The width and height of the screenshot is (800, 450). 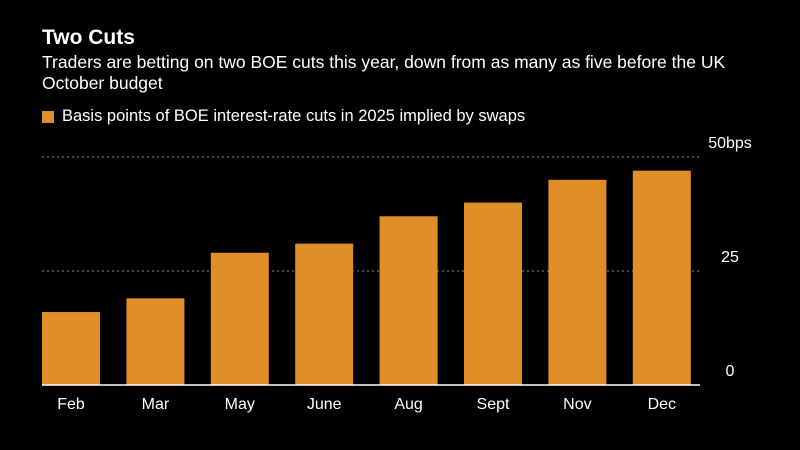 I want to click on x-tick-label: Dec, so click(x=662, y=404).